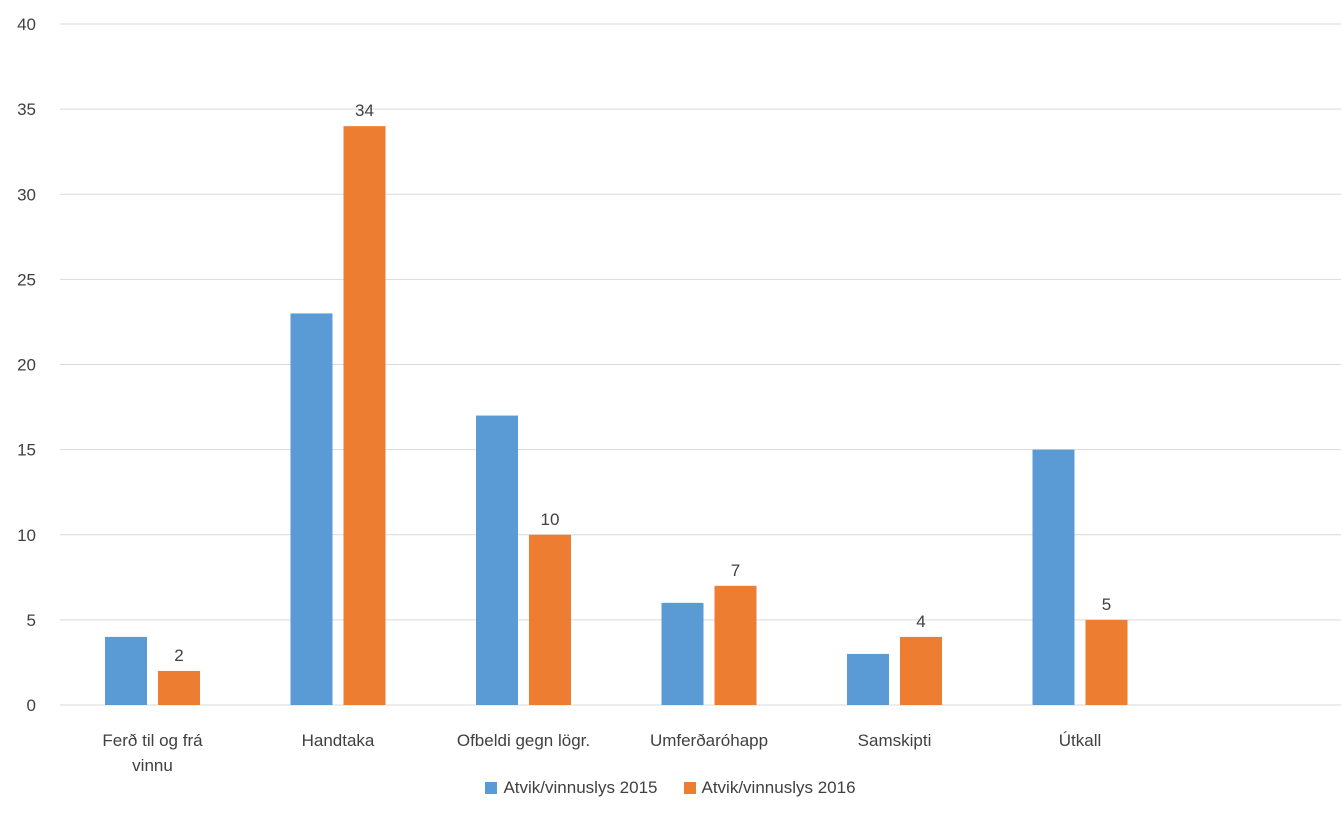 This screenshot has height=829, width=1341. I want to click on data-label: 2, so click(178, 655).